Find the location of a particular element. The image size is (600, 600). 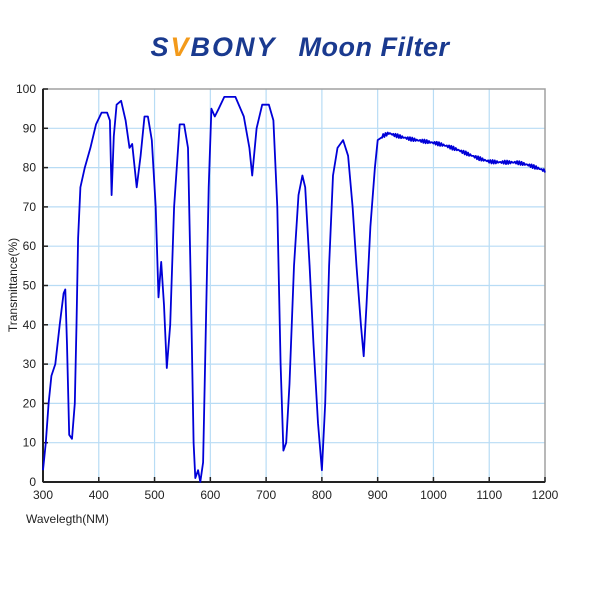

x-tick-label: 1200 is located at coordinates (545, 495).